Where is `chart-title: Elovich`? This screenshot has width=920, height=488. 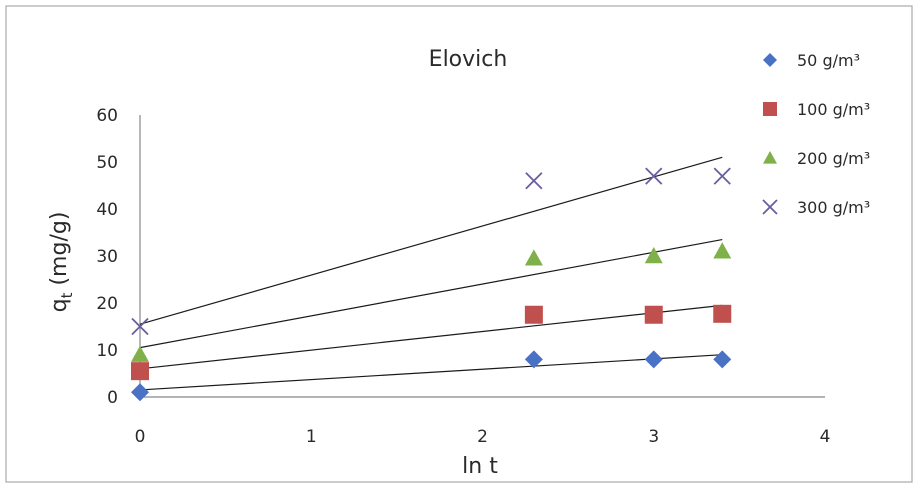
chart-title: Elovich is located at coordinates (468, 59).